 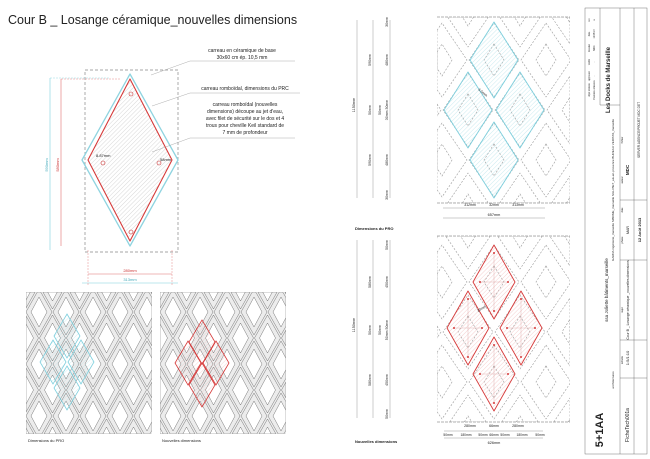 What do you see at coordinates (242, 58) in the screenshot?
I see `annotation-base-tile-size: 30x60 cm ép. 10,5 mm` at bounding box center [242, 58].